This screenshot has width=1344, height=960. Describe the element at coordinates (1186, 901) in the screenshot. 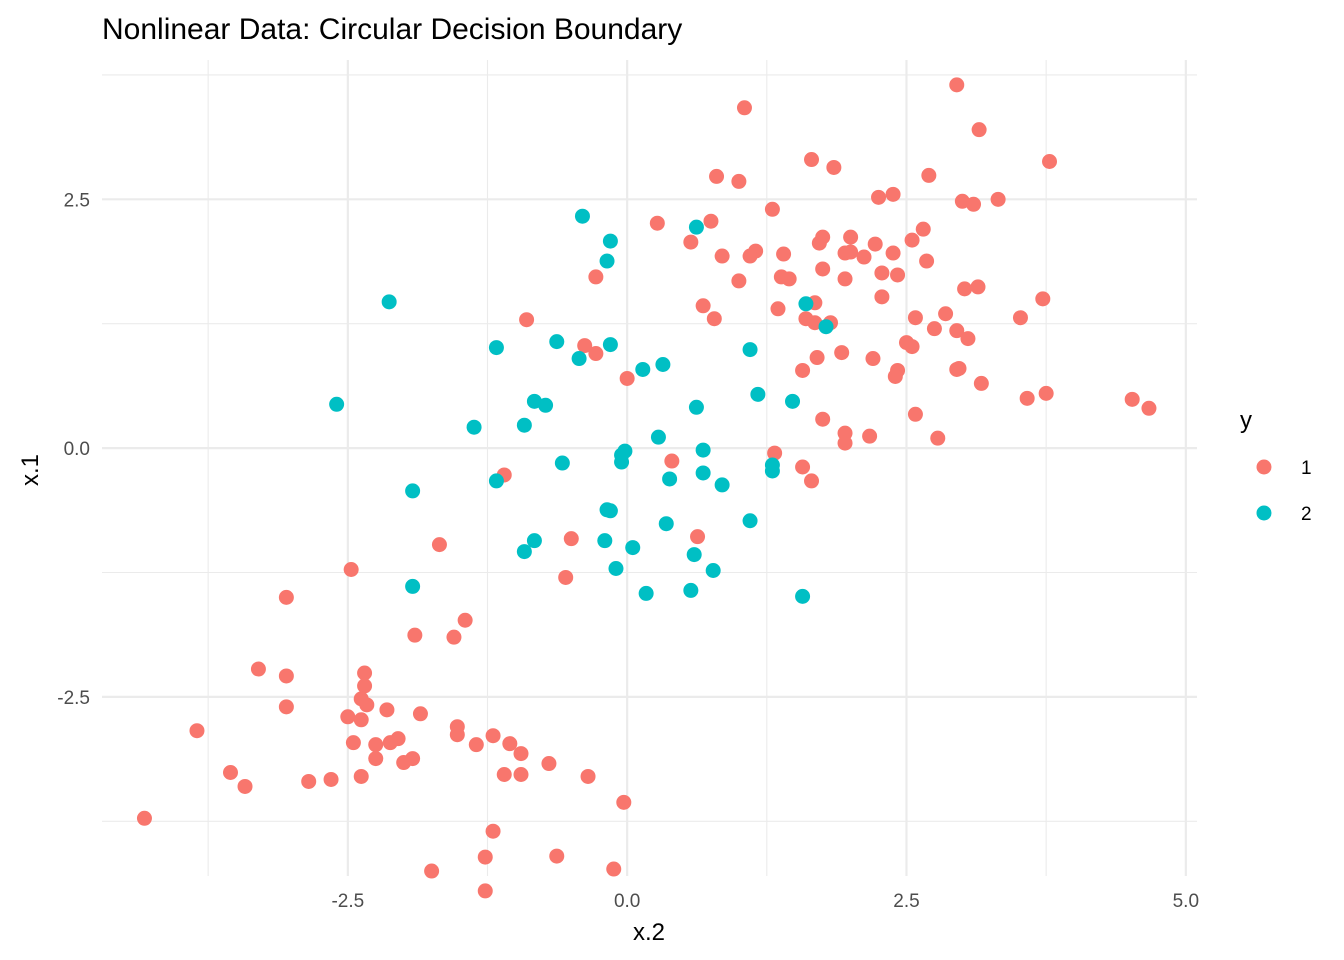

I see `x-tick-label: 5.0` at that location.